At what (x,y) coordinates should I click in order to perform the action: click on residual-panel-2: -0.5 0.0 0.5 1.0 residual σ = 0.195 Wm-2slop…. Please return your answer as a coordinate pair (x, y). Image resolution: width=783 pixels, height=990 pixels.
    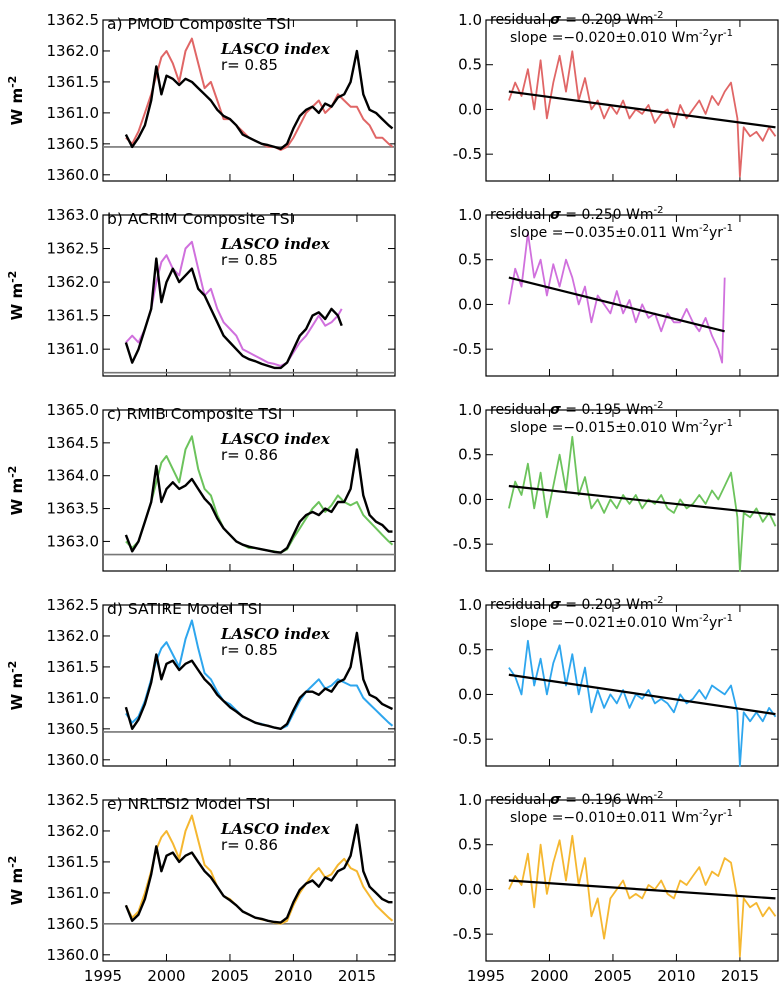
    Looking at the image, I should click on (616, 486).